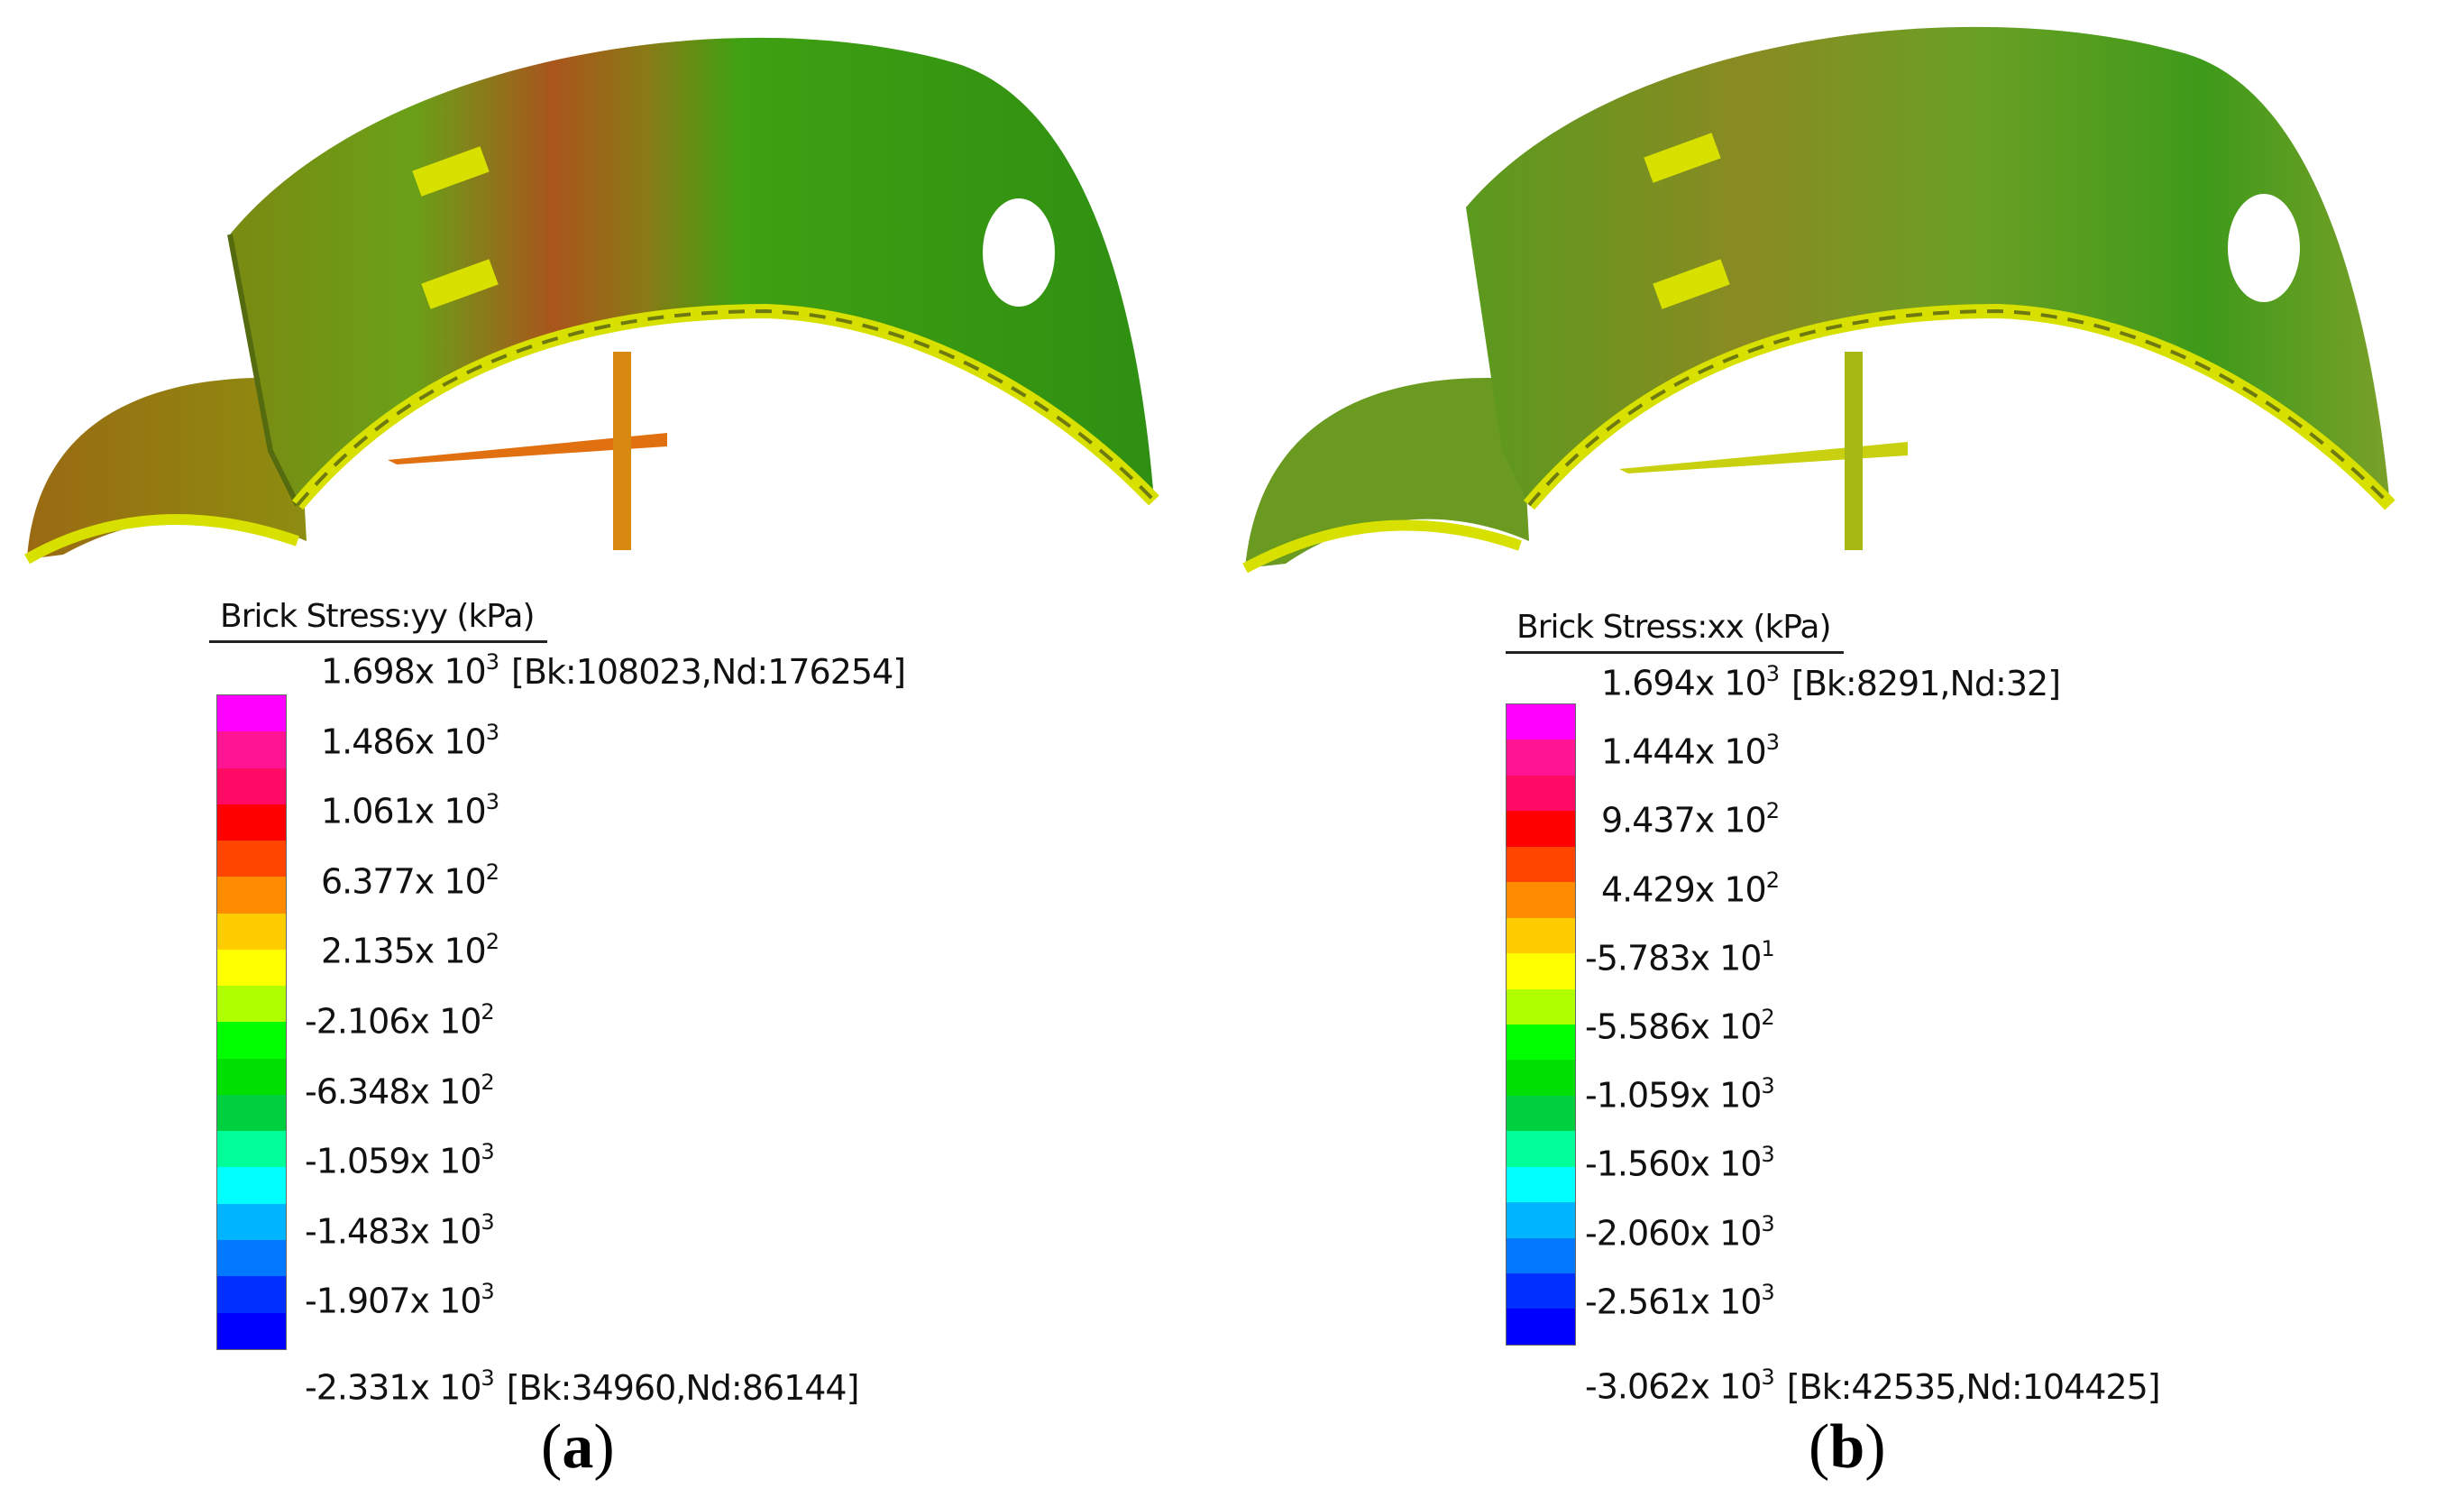 Image resolution: width=2464 pixels, height=1507 pixels. I want to click on tick-exponent: 1, so click(1767, 948).